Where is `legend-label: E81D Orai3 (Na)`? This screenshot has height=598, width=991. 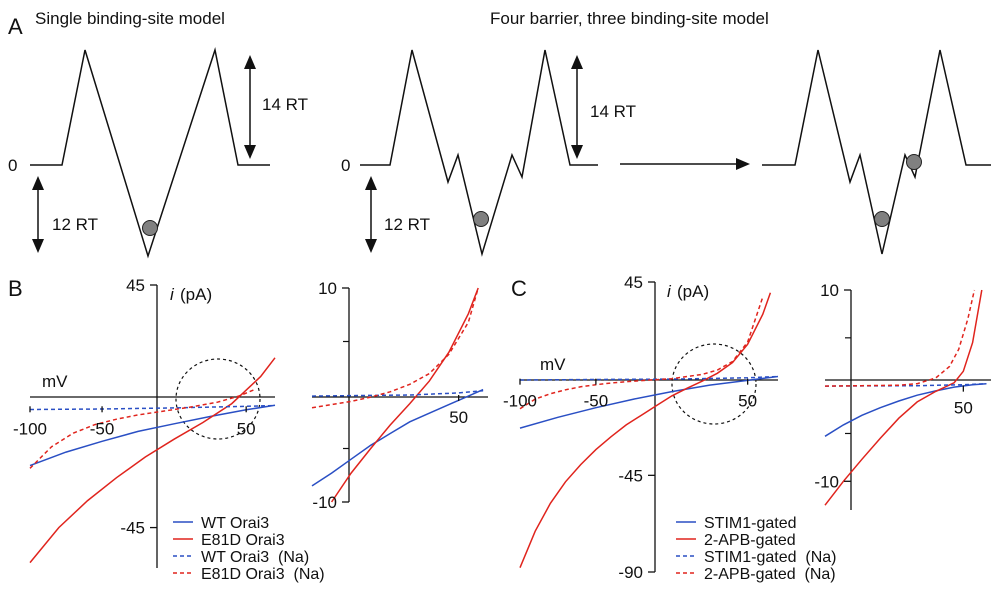
legend-label: E81D Orai3 (Na) is located at coordinates (263, 574).